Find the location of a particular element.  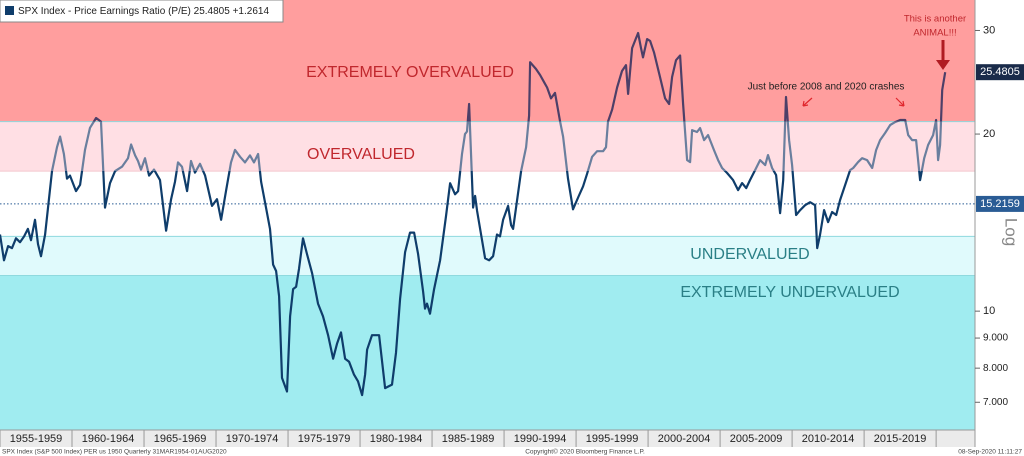

mean-value-box is located at coordinates (1000, 203).